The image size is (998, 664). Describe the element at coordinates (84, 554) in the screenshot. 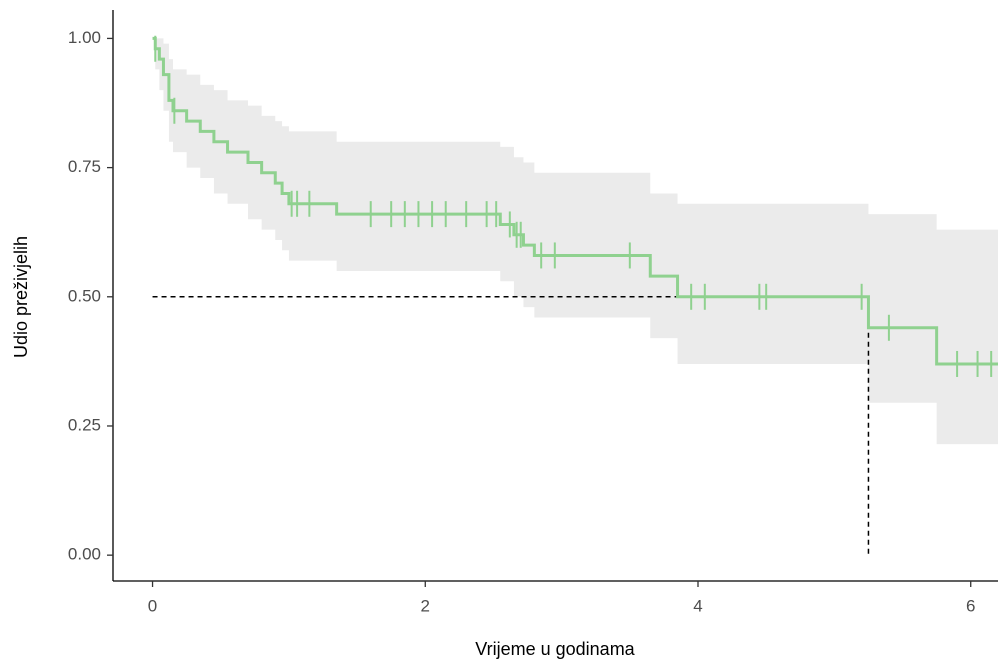

I see `y-tick-label: 0.00` at that location.